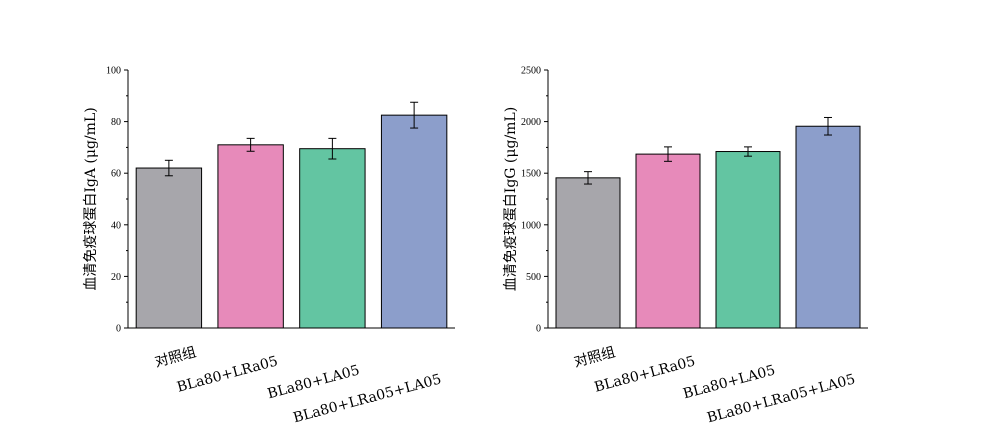  What do you see at coordinates (531, 71) in the screenshot?
I see `y-tick-label: 2500` at bounding box center [531, 71].